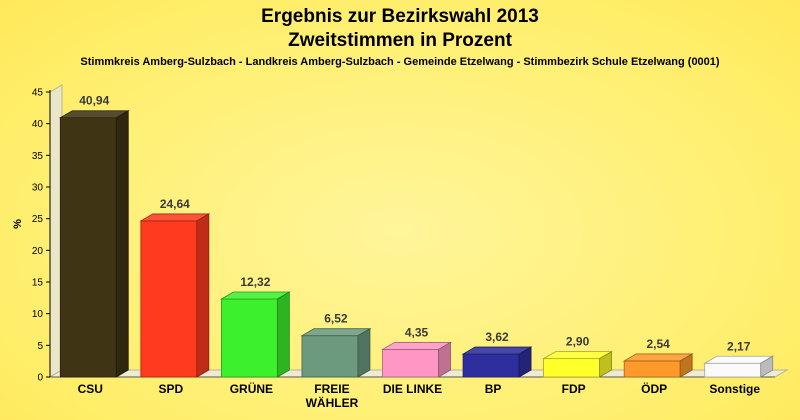 The height and width of the screenshot is (420, 800). What do you see at coordinates (38, 156) in the screenshot?
I see `y-tick-label: 35` at bounding box center [38, 156].